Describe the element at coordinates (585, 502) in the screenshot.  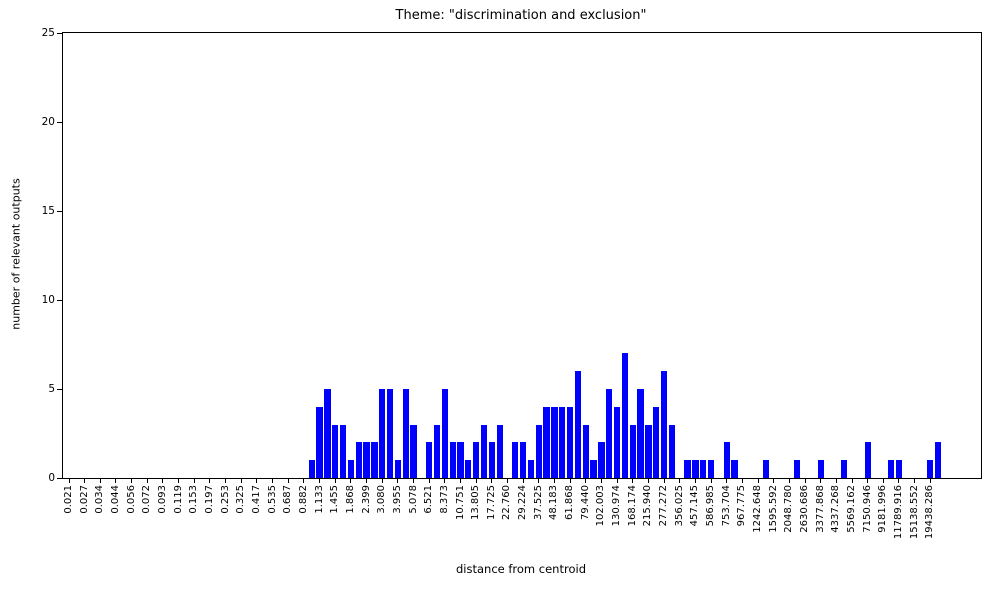
I see `x-tick-label: 79.440` at that location.